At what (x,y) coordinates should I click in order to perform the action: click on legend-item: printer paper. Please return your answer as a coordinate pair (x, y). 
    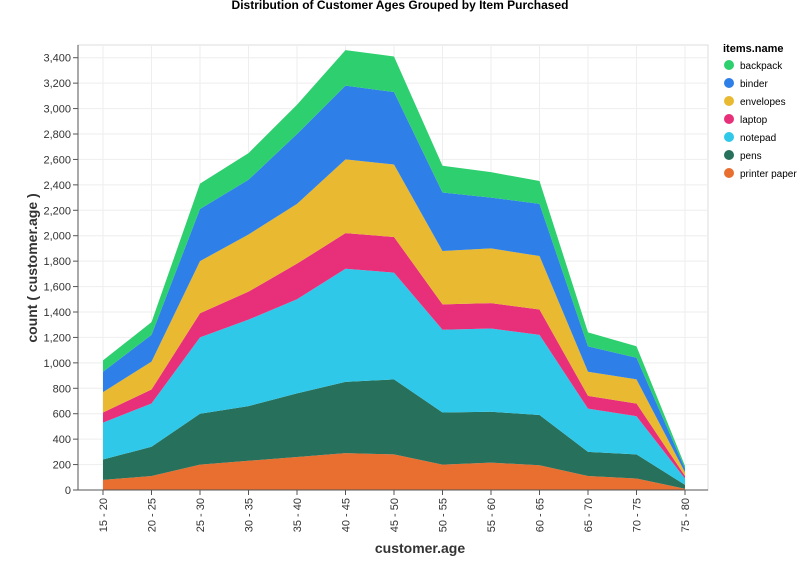
    Looking at the image, I should click on (760, 174).